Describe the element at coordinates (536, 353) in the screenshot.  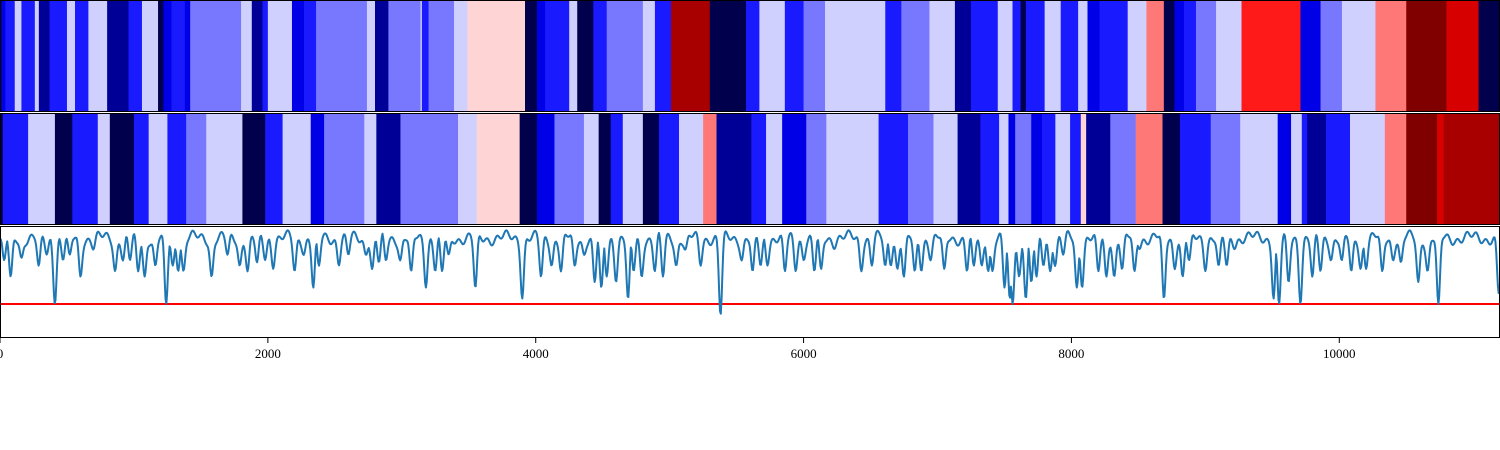
I see `x-tick-label: 4000` at that location.